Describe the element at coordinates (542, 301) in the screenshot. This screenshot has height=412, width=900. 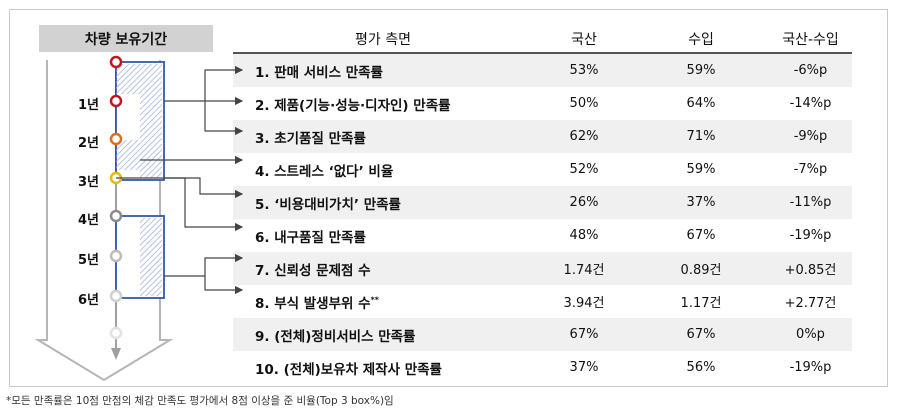
I see `table-row: 8. 부식 발생부위 수** 3.94건 1.17건 +2.77건` at that location.